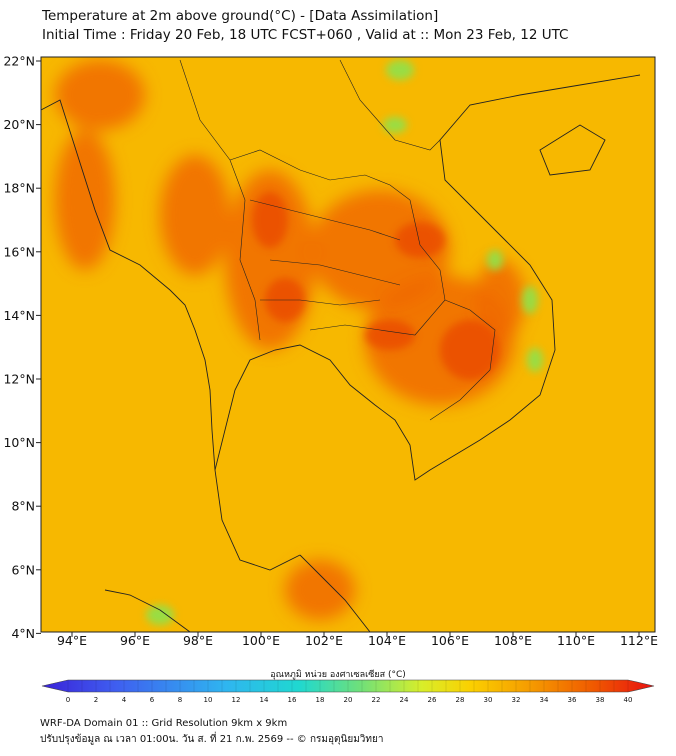 Image resolution: width=676 pixels, height=756 pixels. What do you see at coordinates (292, 700) in the screenshot?
I see `colorbar-tick-label: 16` at bounding box center [292, 700].